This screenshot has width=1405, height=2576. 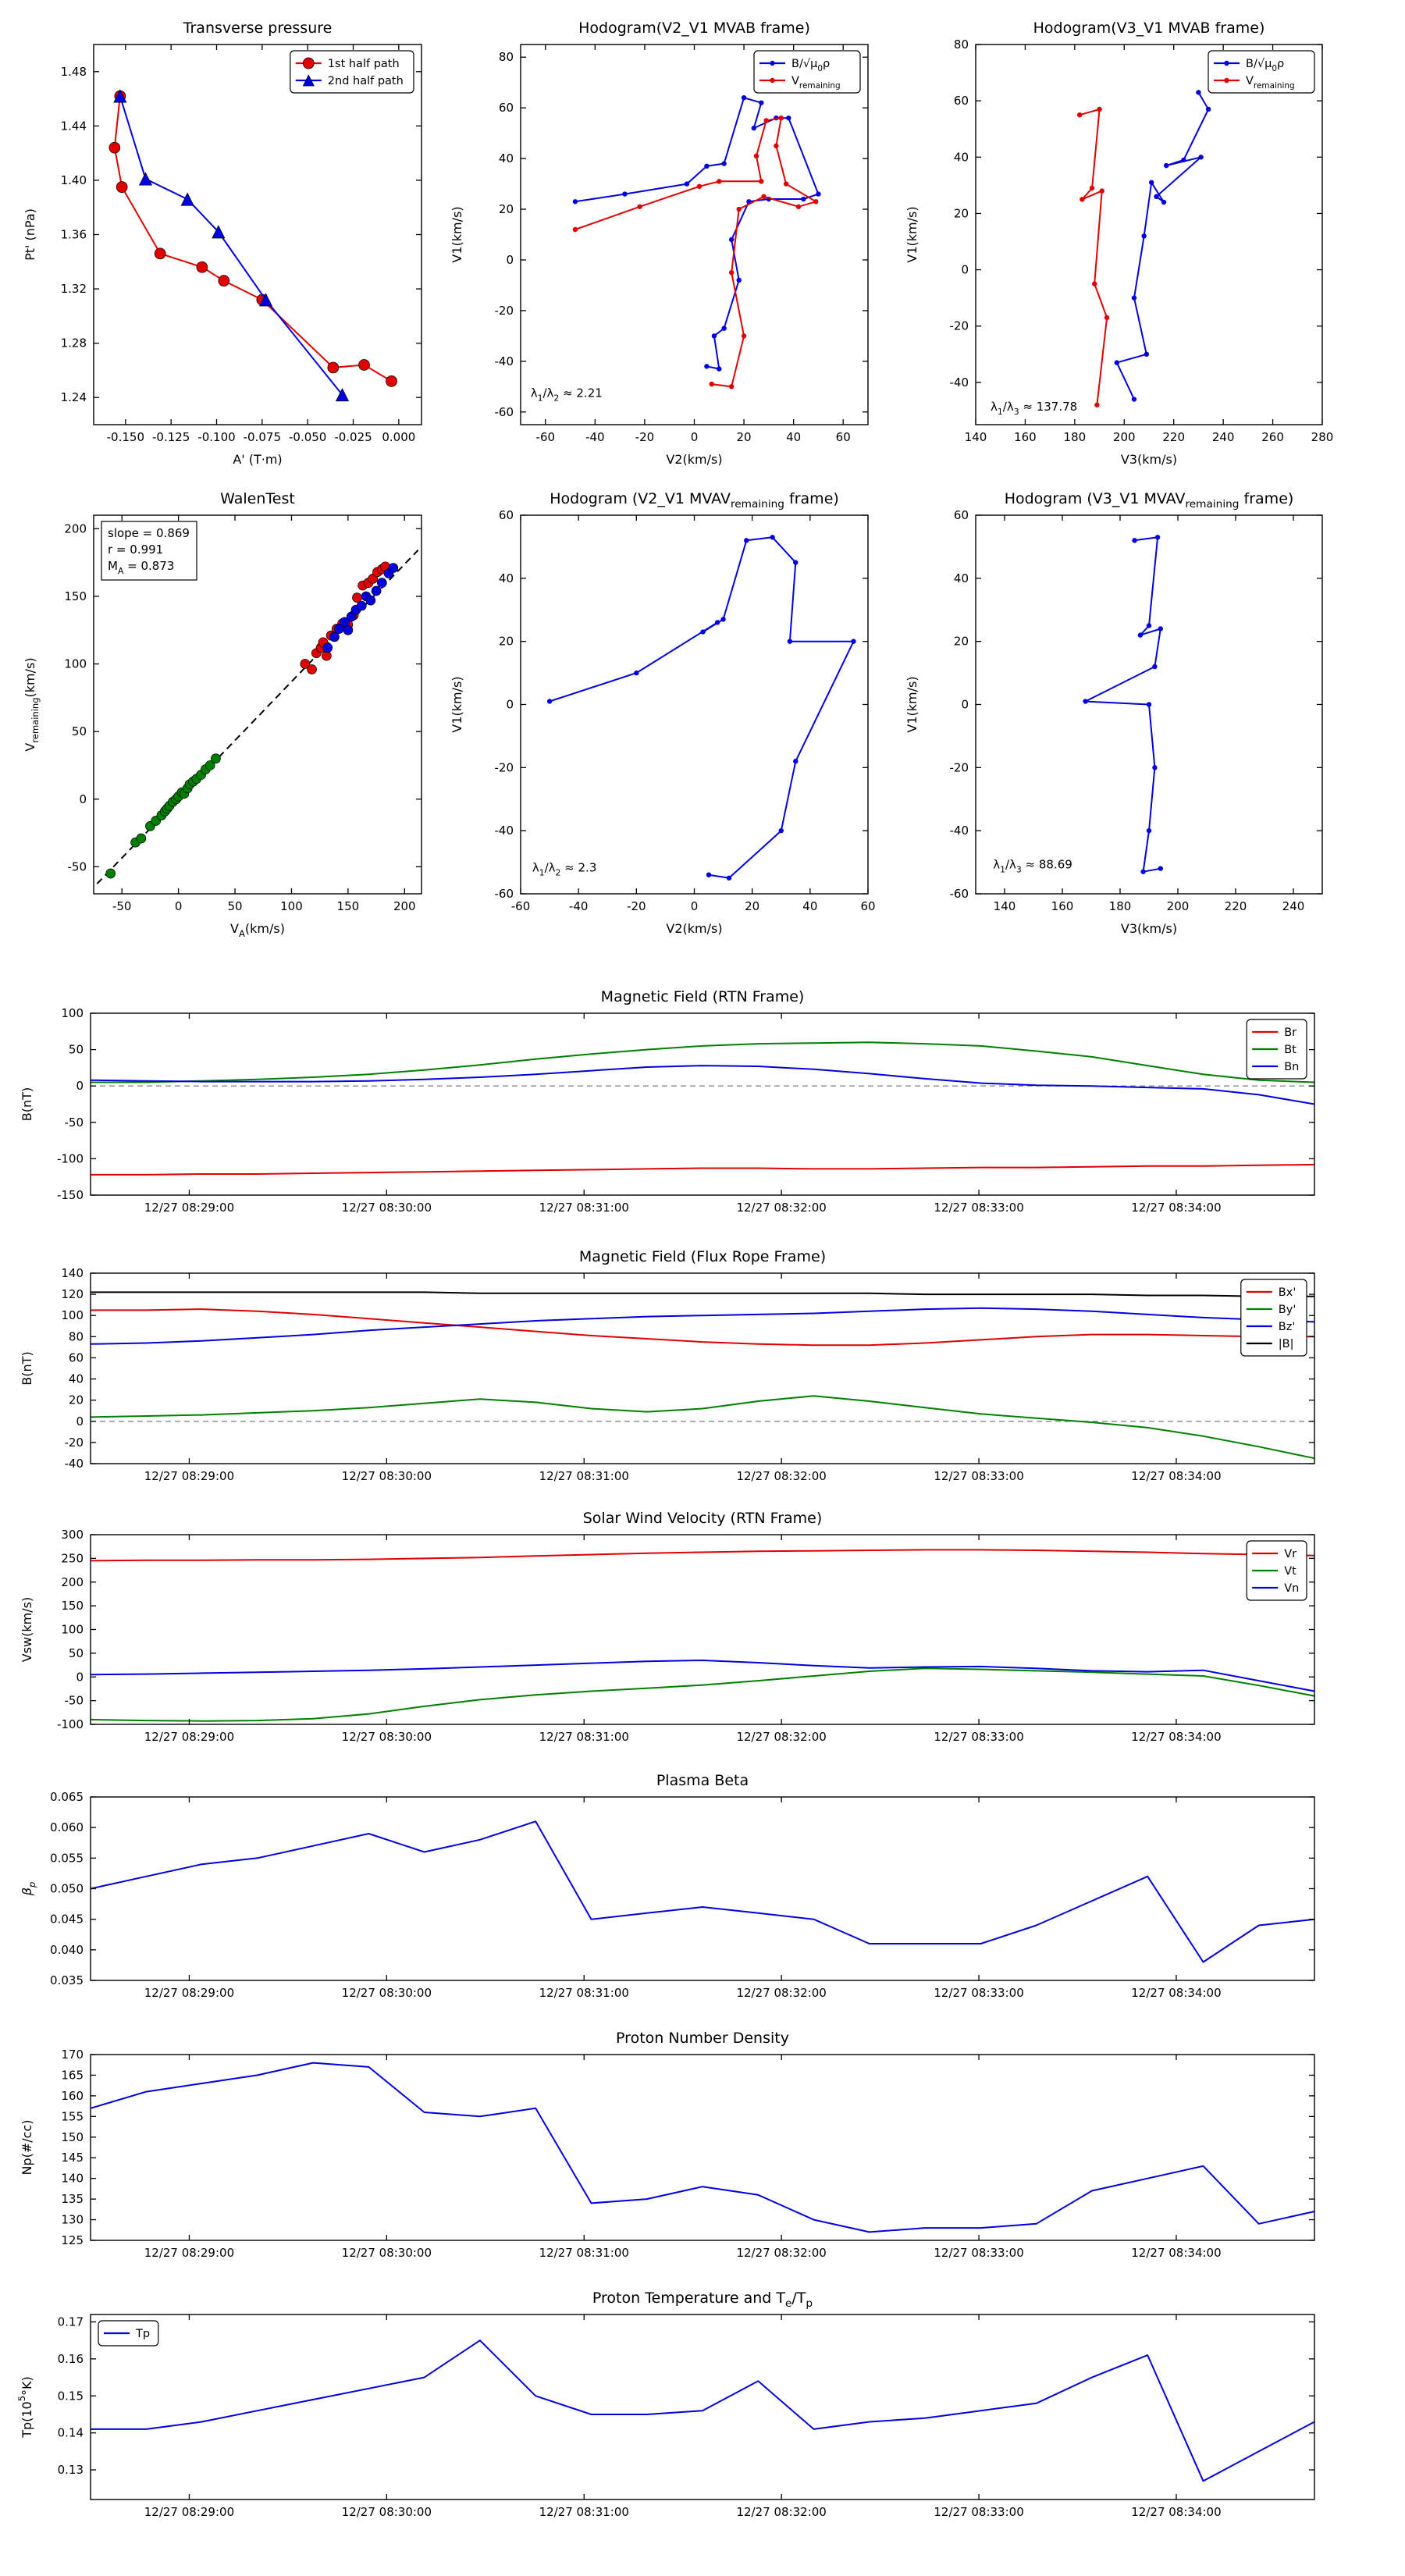 I want to click on svg-text: 125, so click(x=72, y=2240).